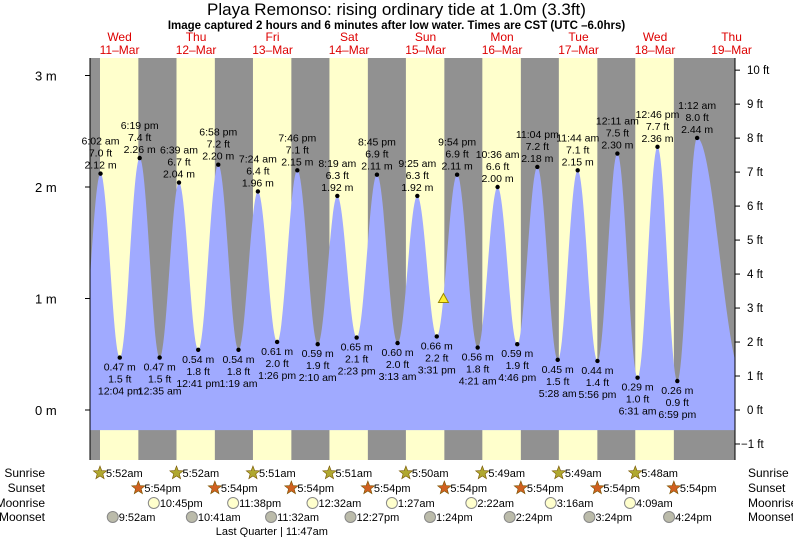  What do you see at coordinates (139, 138) in the screenshot?
I see `high-tide-ft: 7.4 ft` at bounding box center [139, 138].